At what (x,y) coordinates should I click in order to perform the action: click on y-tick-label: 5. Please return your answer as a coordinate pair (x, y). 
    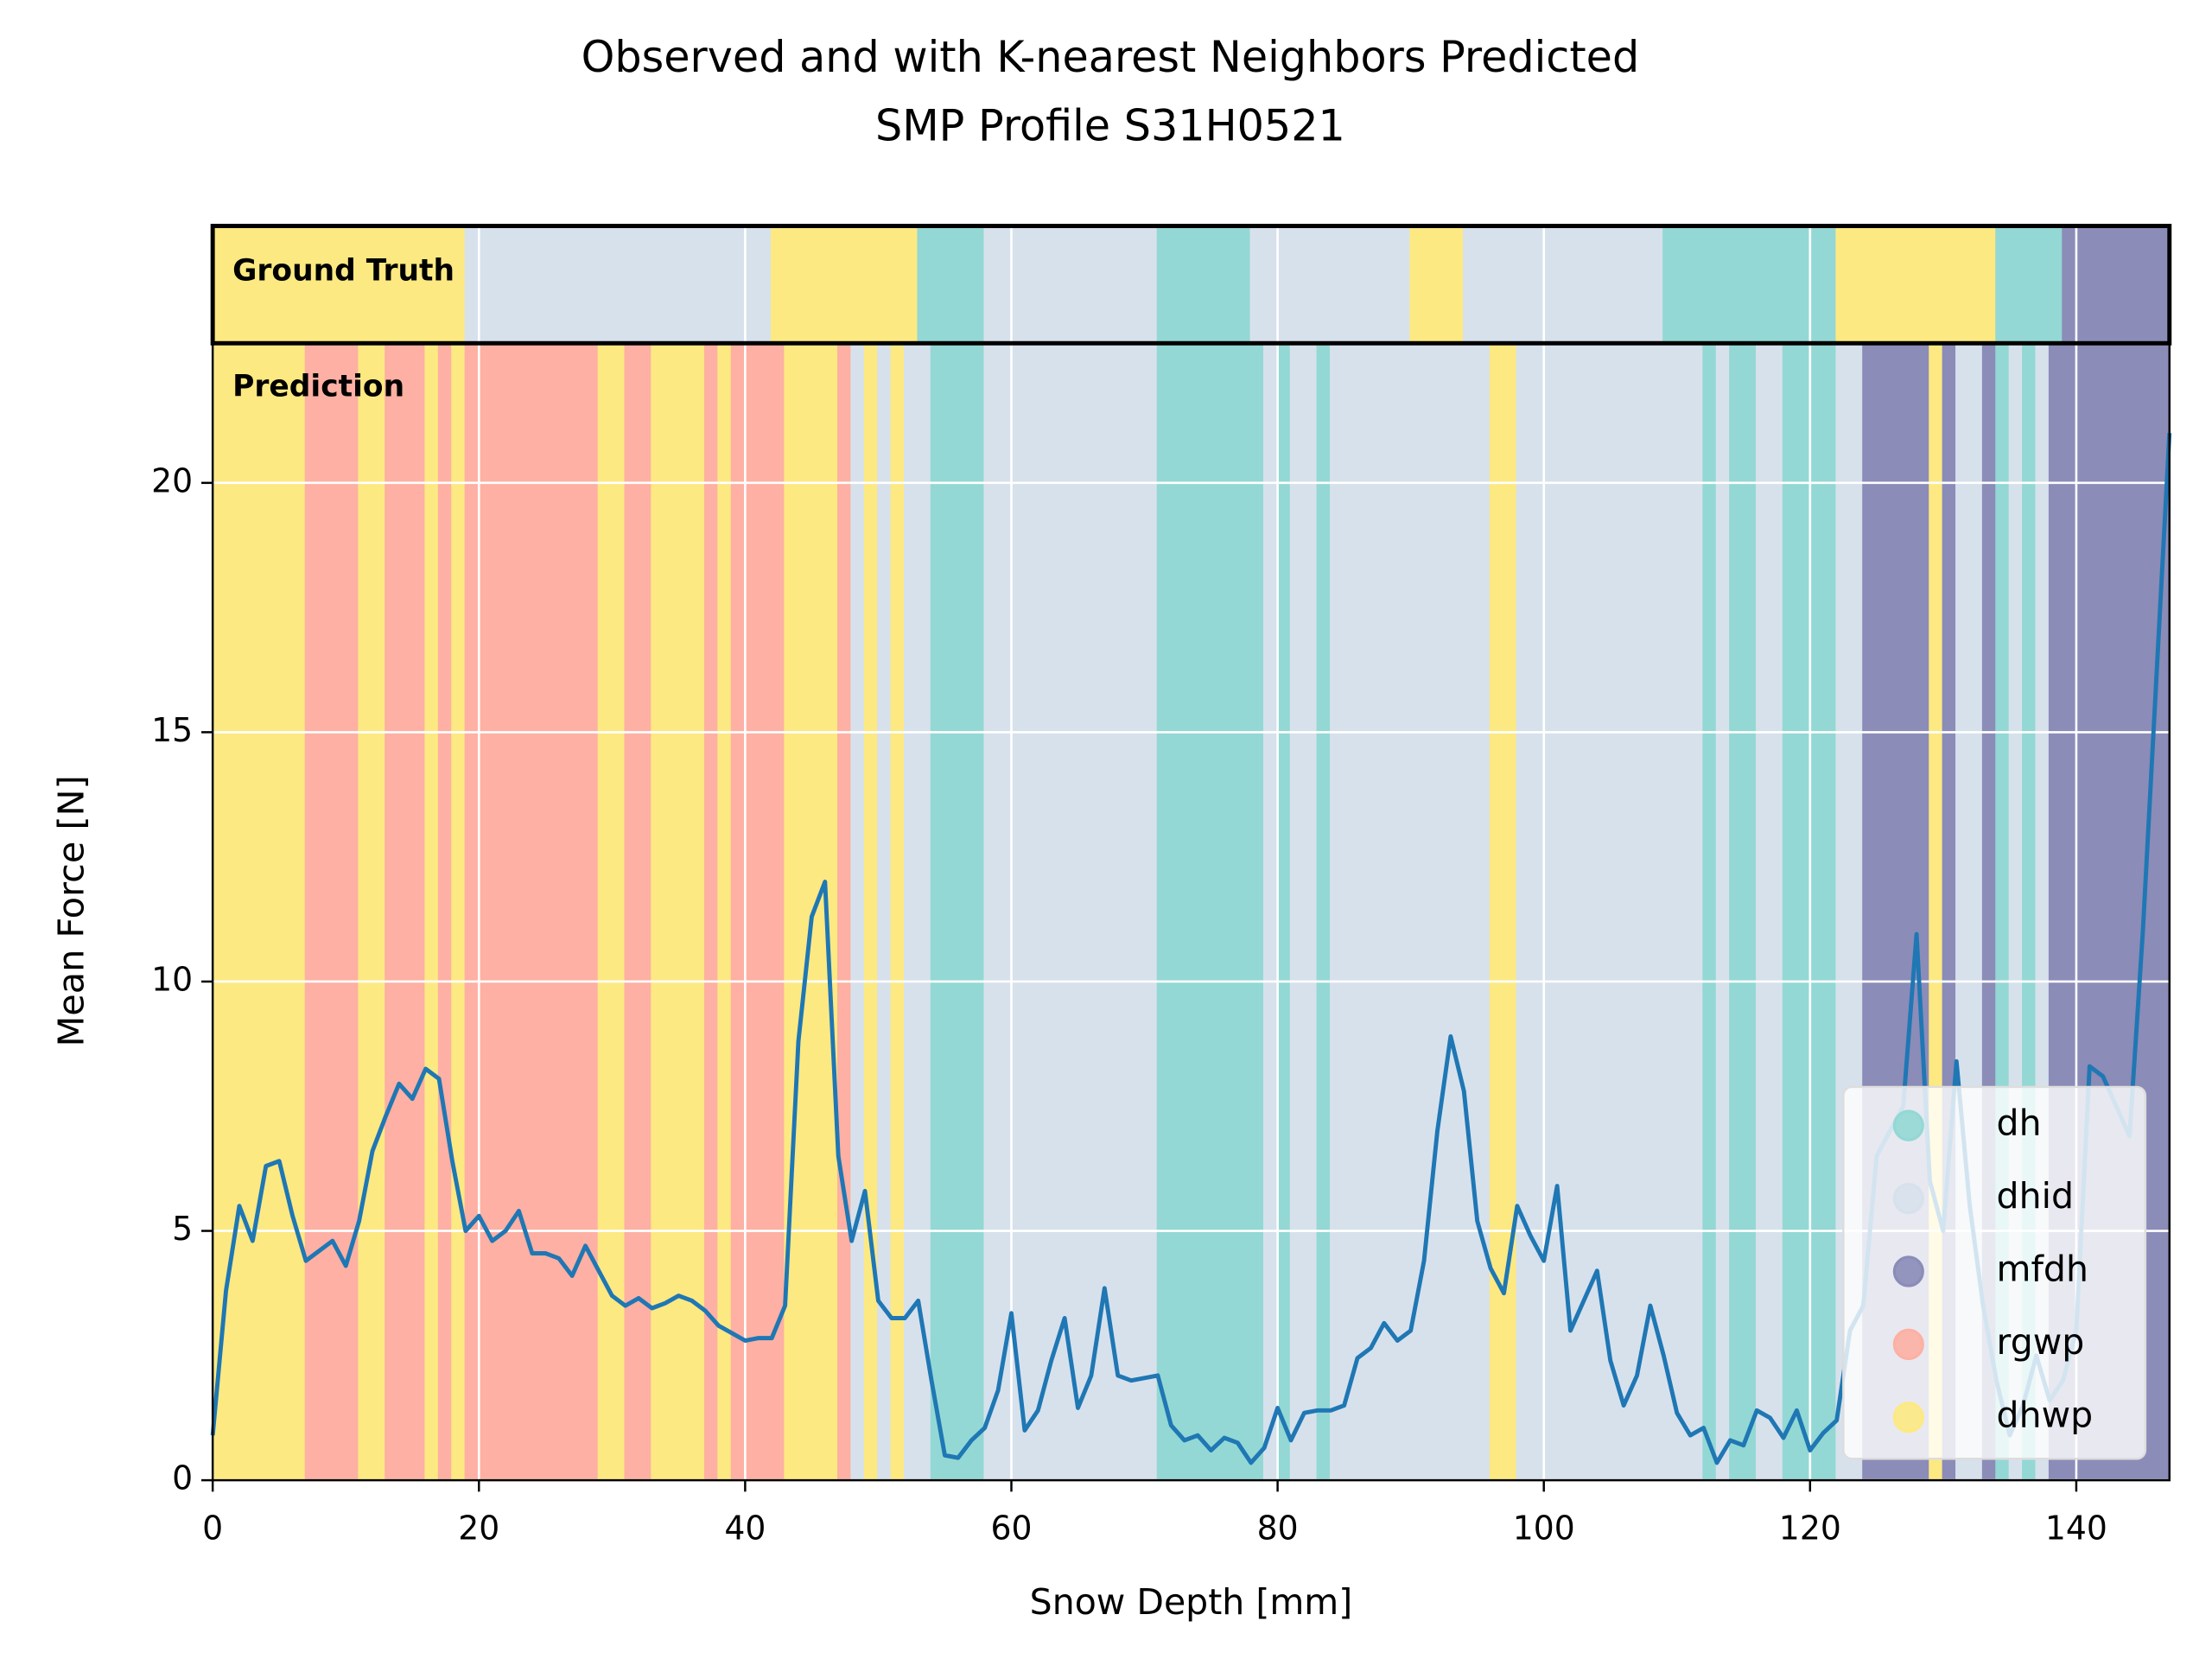
    Looking at the image, I should click on (182, 1229).